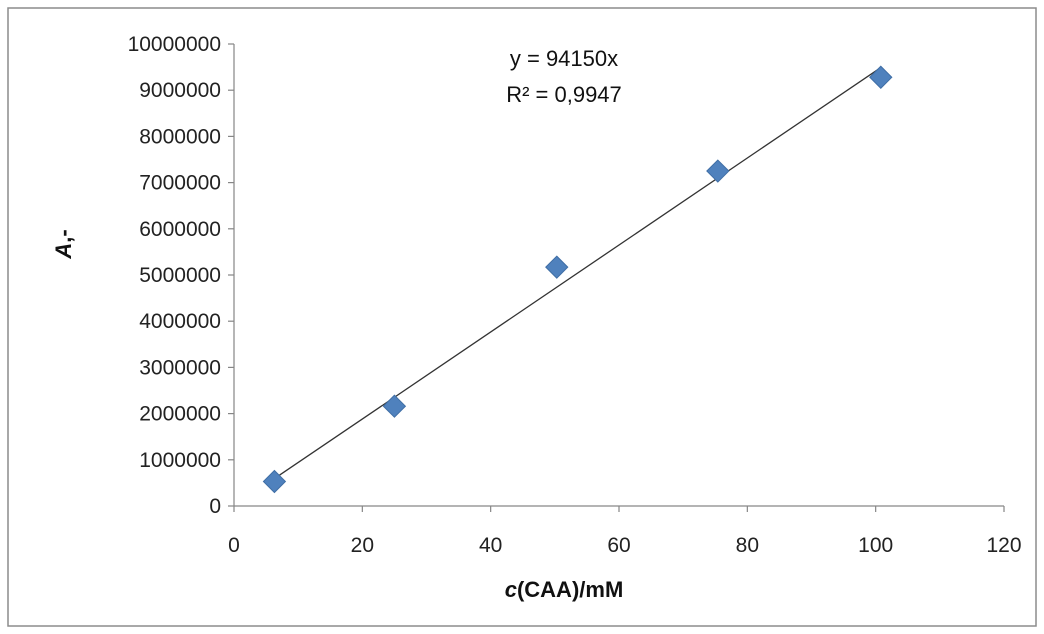 The height and width of the screenshot is (634, 1044). I want to click on trendline-equation: y = 94150x, so click(564, 58).